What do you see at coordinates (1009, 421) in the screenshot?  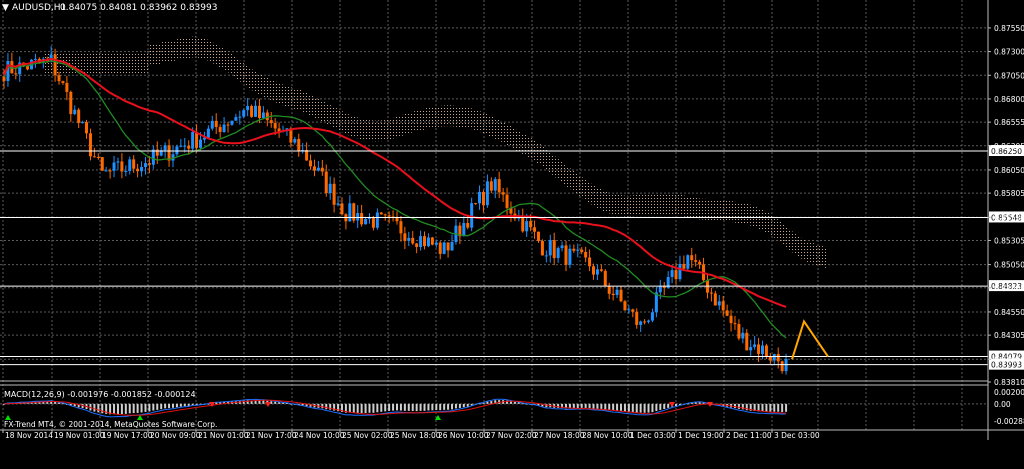 I see `macd-tick-label: -0.002889` at bounding box center [1009, 421].